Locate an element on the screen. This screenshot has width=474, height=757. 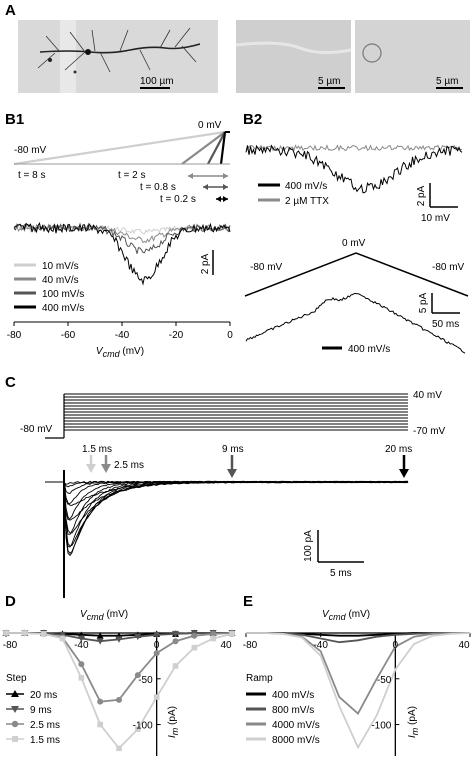
panel-label-d: D is located at coordinates (10, 601).